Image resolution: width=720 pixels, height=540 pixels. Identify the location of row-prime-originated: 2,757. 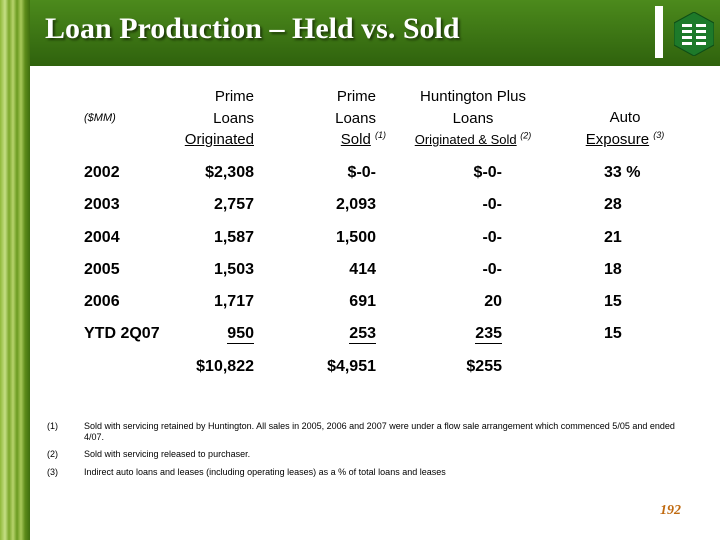
(233, 204).